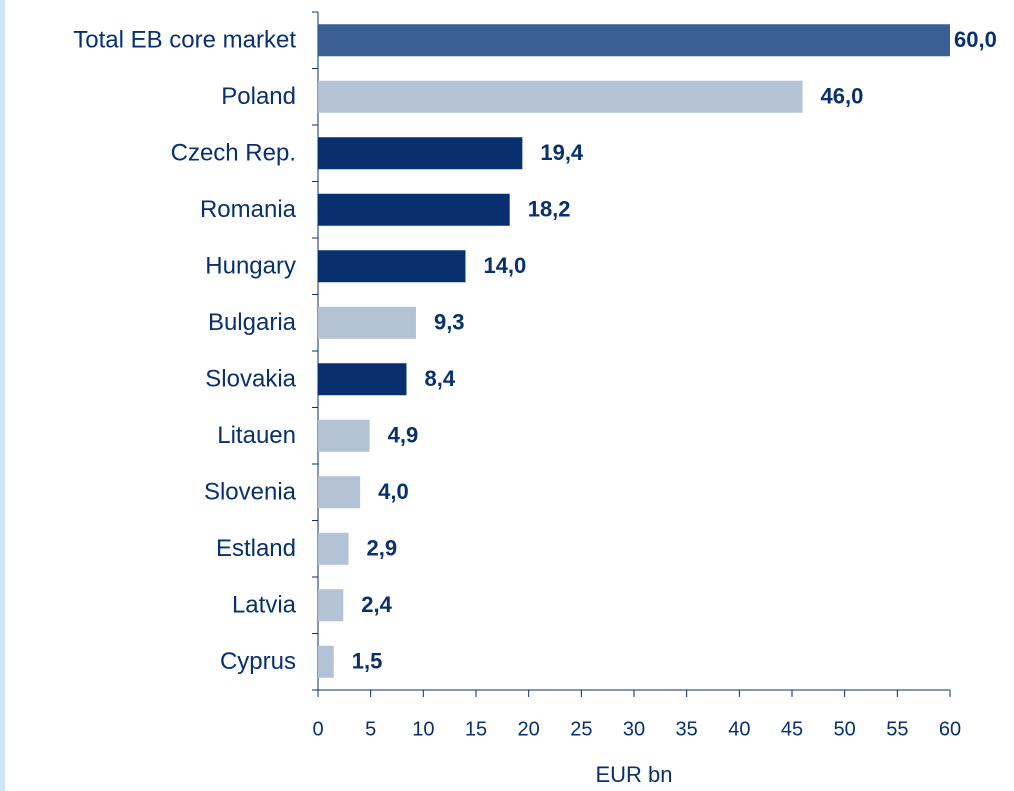 The width and height of the screenshot is (1014, 791). Describe the element at coordinates (634, 729) in the screenshot. I see `x-tick-label: 30` at that location.